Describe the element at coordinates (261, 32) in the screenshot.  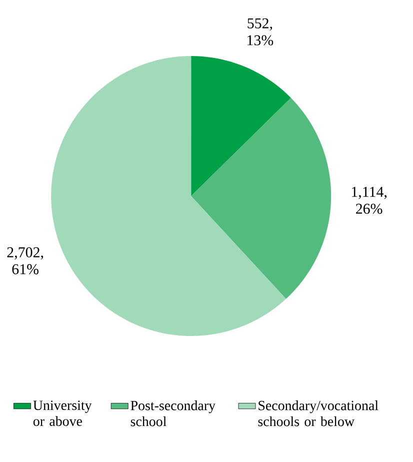
I see `data-label: 552, 13%` at that location.